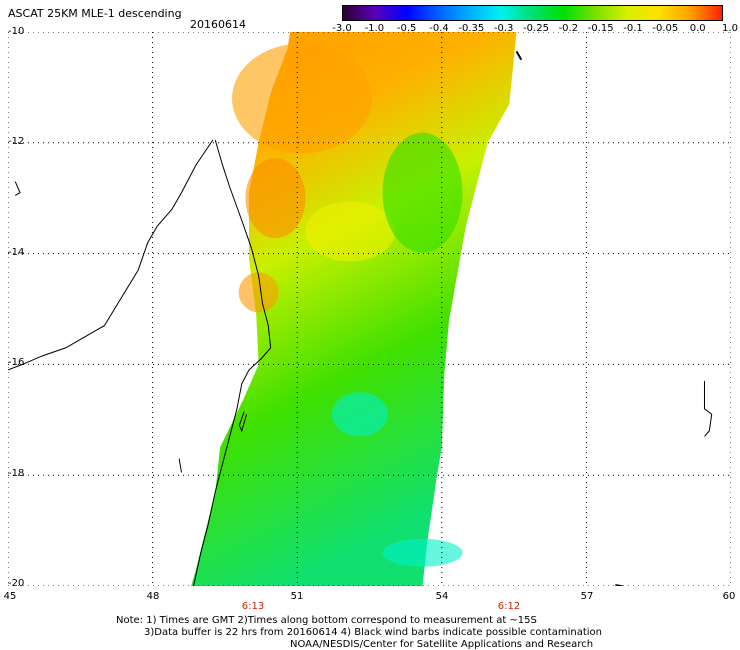 This screenshot has width=740, height=650. Describe the element at coordinates (697, 28) in the screenshot. I see `colorbar-label: 0.0` at that location.